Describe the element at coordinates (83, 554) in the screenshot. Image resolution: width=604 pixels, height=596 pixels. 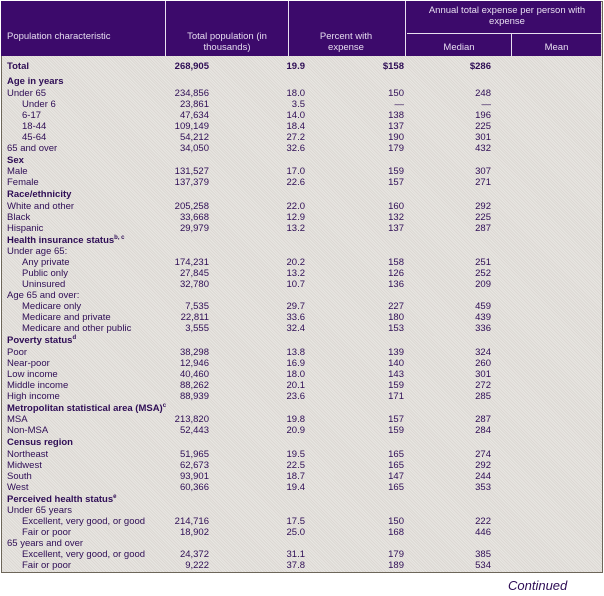
I see `row-label: Excellent, very good, or good` at that location.